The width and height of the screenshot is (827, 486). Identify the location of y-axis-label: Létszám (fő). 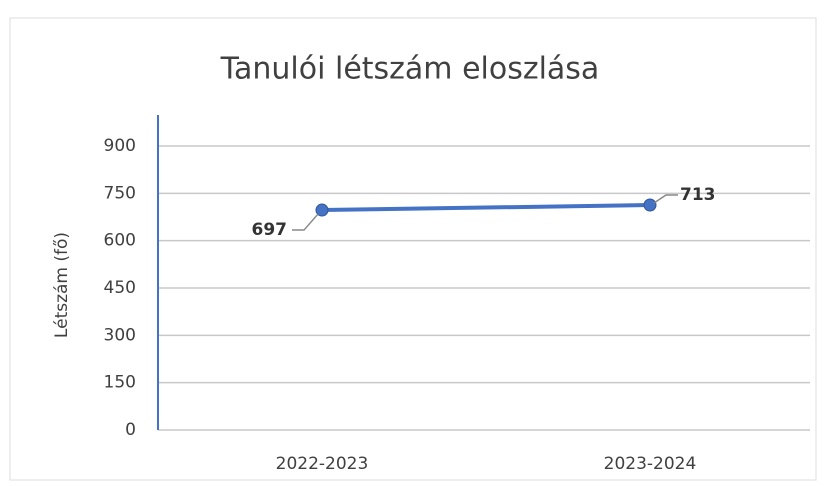
(62, 285).